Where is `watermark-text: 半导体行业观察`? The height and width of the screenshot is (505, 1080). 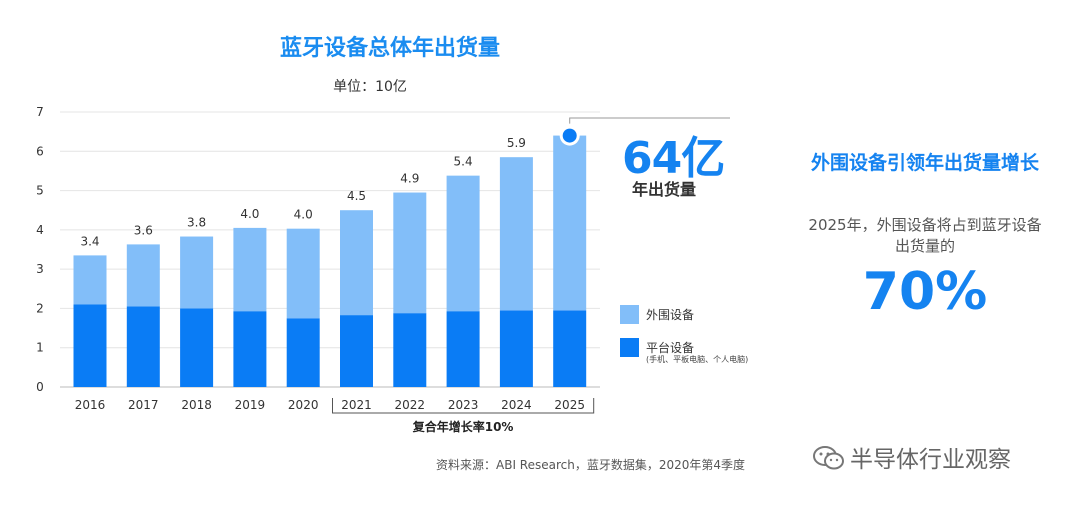 watermark-text: 半导体行业观察 is located at coordinates (930, 460).